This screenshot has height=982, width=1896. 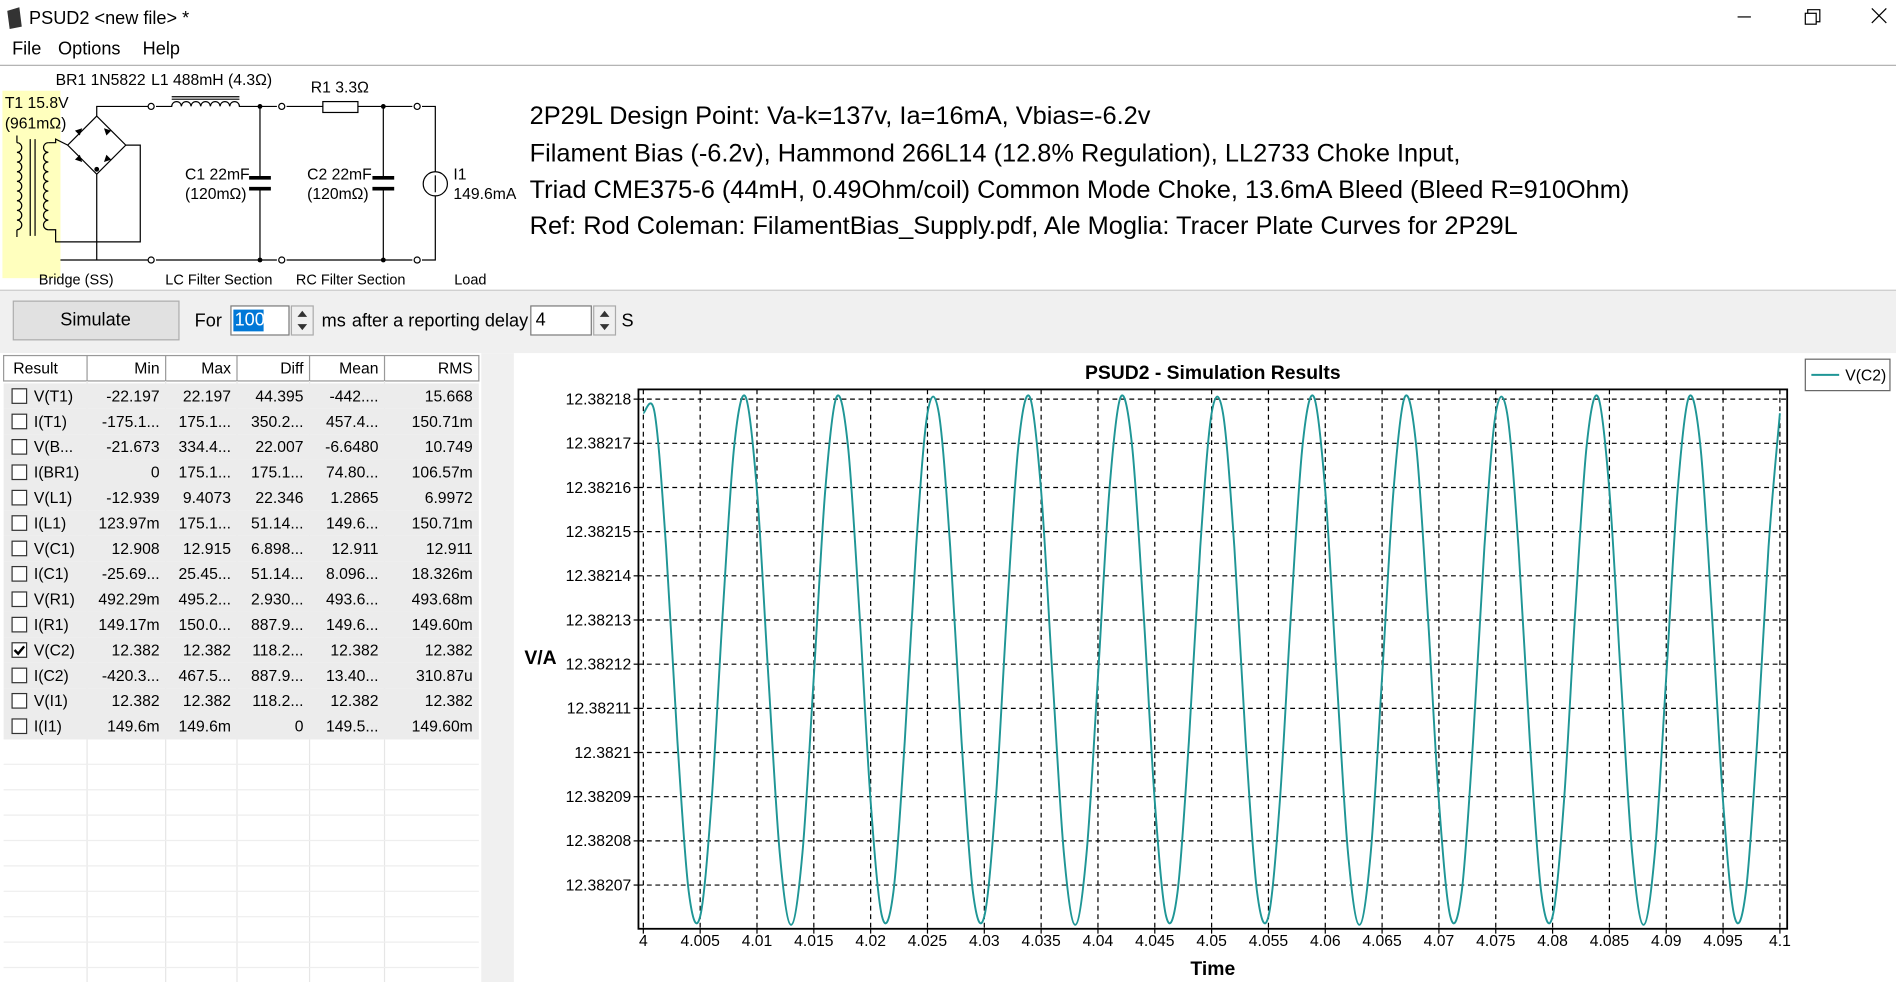 I want to click on menu-item: Options, so click(x=89, y=48).